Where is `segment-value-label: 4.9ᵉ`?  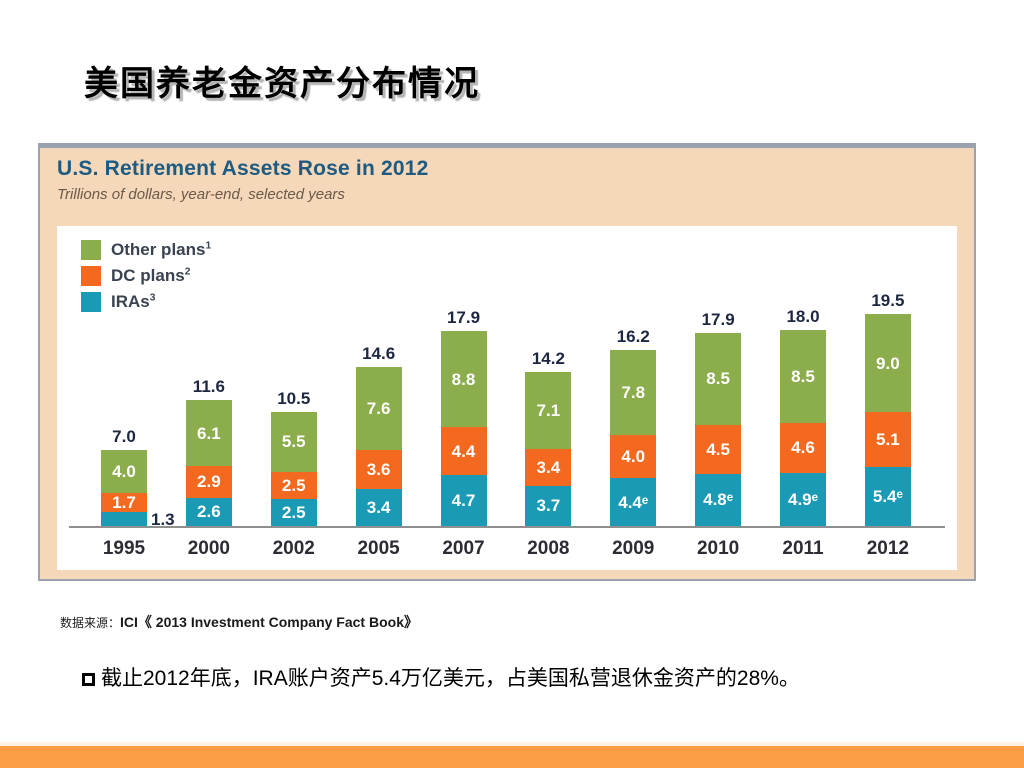
segment-value-label: 4.9ᵉ is located at coordinates (803, 499).